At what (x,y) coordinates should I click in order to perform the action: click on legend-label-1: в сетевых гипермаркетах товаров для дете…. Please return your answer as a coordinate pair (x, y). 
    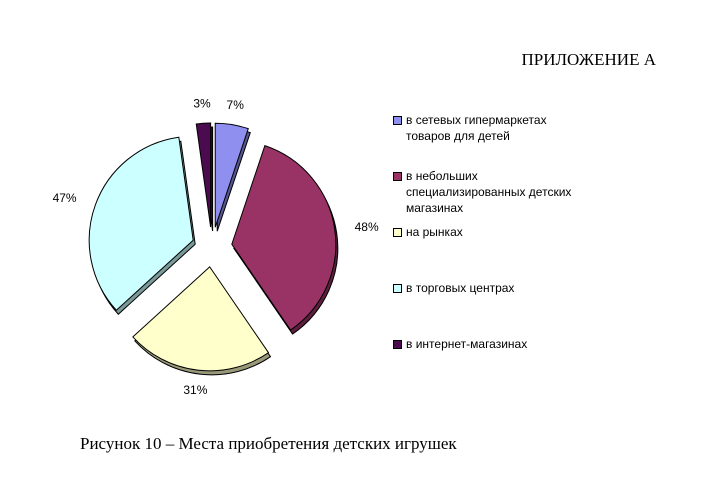
    Looking at the image, I should click on (476, 128).